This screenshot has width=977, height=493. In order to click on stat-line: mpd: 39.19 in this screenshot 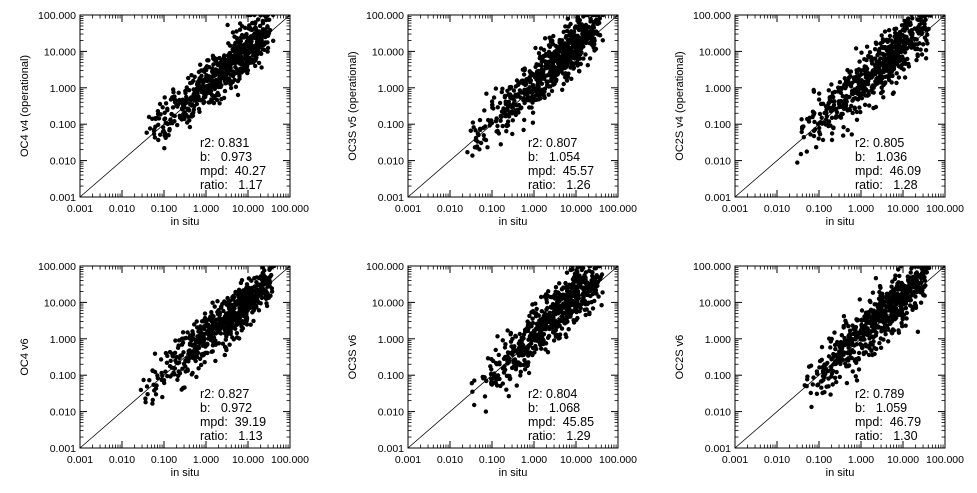, I will do `click(233, 422)`.